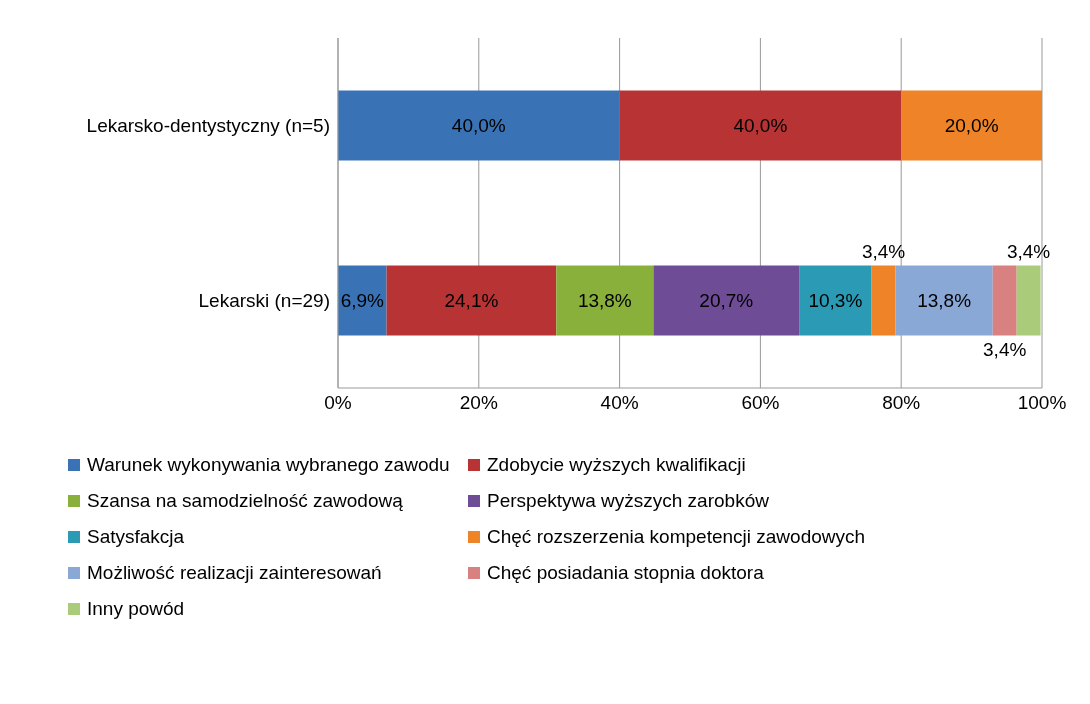 The width and height of the screenshot is (1090, 704). What do you see at coordinates (234, 573) in the screenshot?
I see `legend-label: Możliwość realizacji zainteresowań` at bounding box center [234, 573].